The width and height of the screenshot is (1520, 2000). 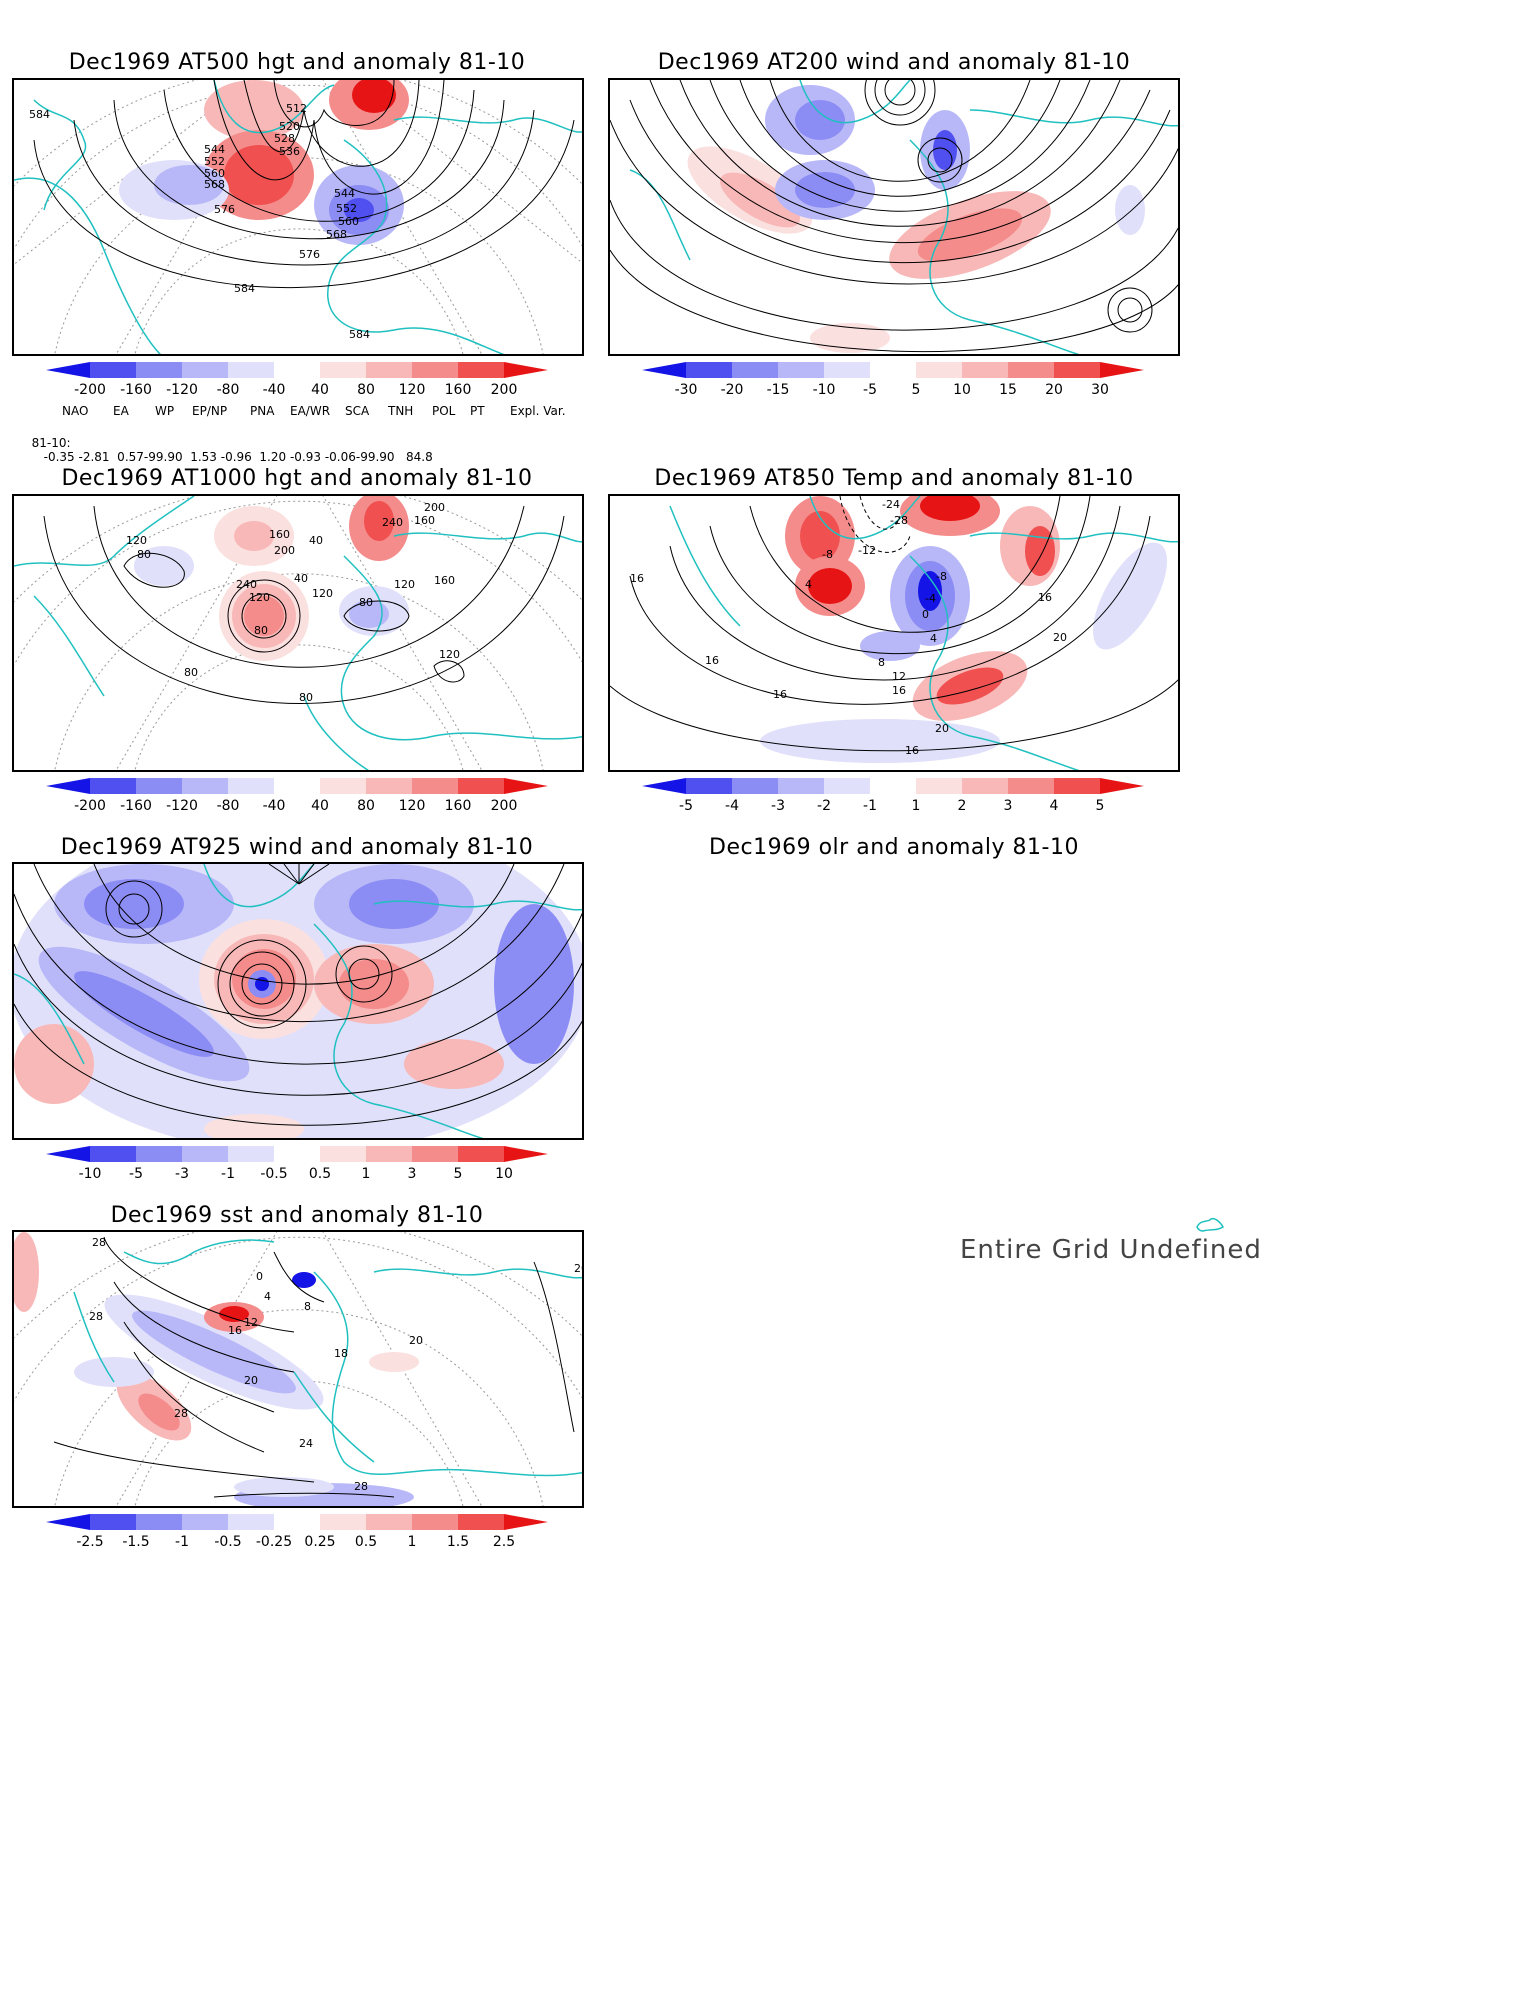 What do you see at coordinates (348, 221) in the screenshot?
I see `contour-label: 560` at bounding box center [348, 221].